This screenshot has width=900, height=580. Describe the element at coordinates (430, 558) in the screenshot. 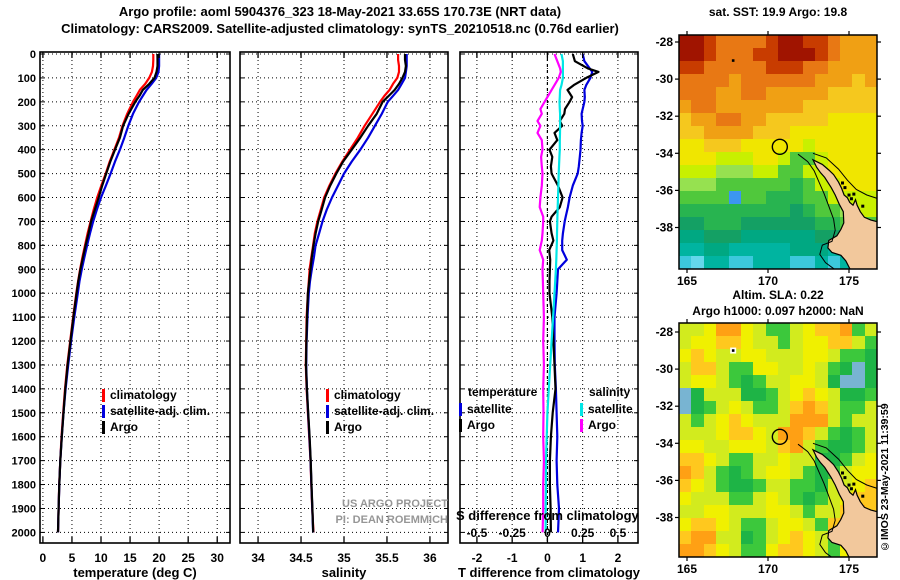

I see `x-tick-label: 36` at that location.